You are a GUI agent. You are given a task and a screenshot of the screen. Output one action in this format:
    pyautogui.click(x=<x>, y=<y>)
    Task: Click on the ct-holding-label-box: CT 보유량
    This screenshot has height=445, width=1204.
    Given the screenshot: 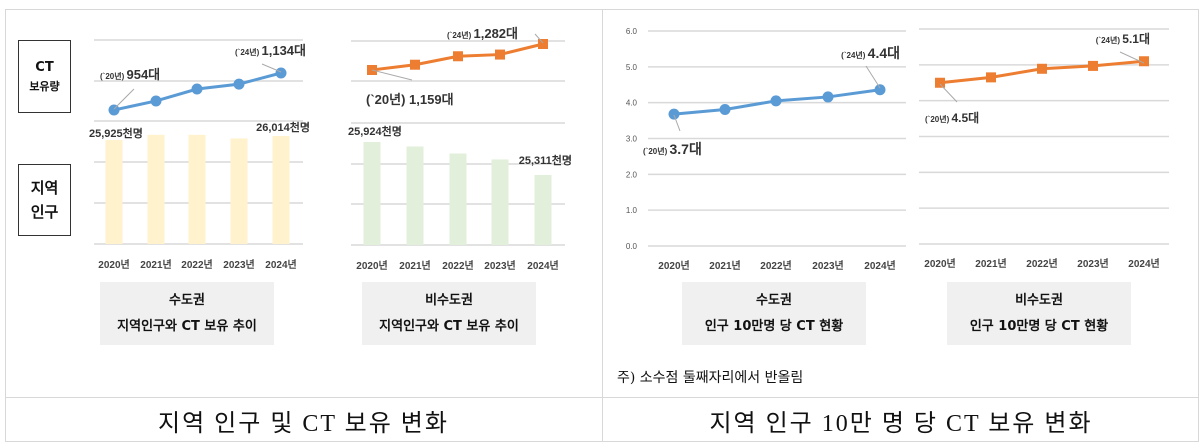 What is the action you would take?
    pyautogui.click(x=44, y=76)
    